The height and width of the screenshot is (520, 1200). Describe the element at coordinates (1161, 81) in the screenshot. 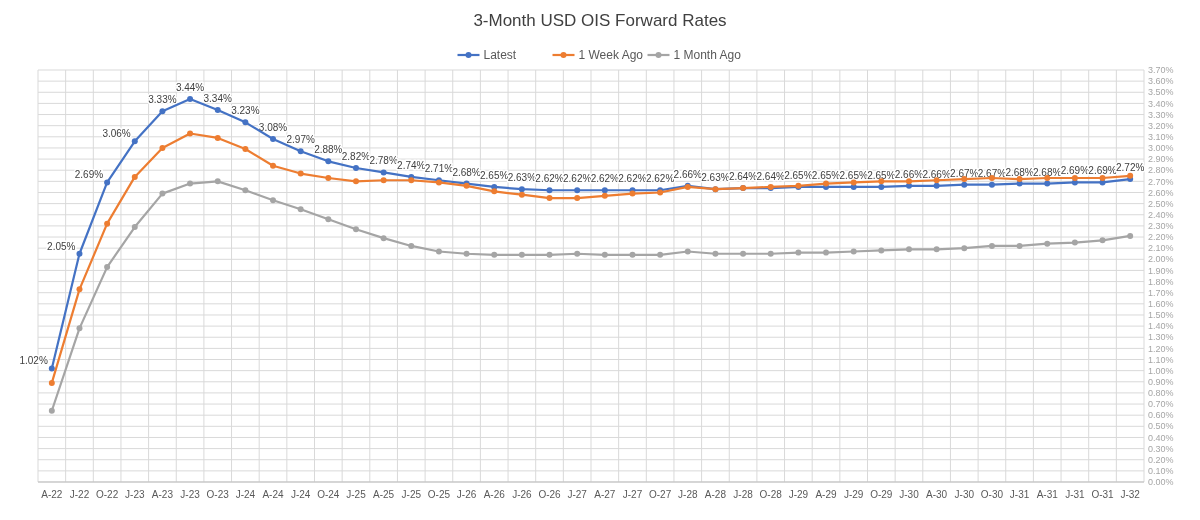

I see `y-tick-label: 3.60%` at that location.